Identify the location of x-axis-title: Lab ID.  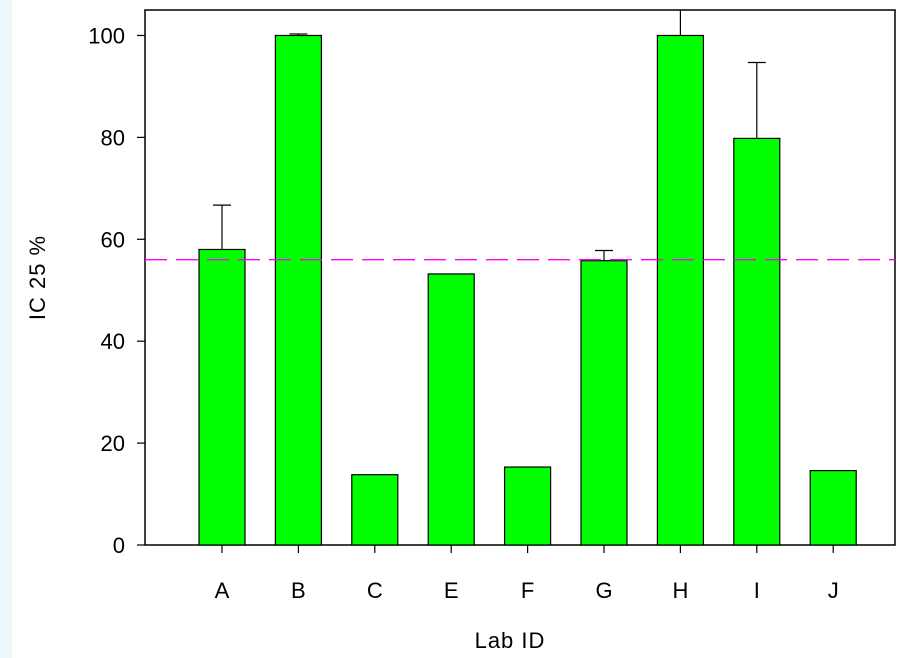
(510, 640).